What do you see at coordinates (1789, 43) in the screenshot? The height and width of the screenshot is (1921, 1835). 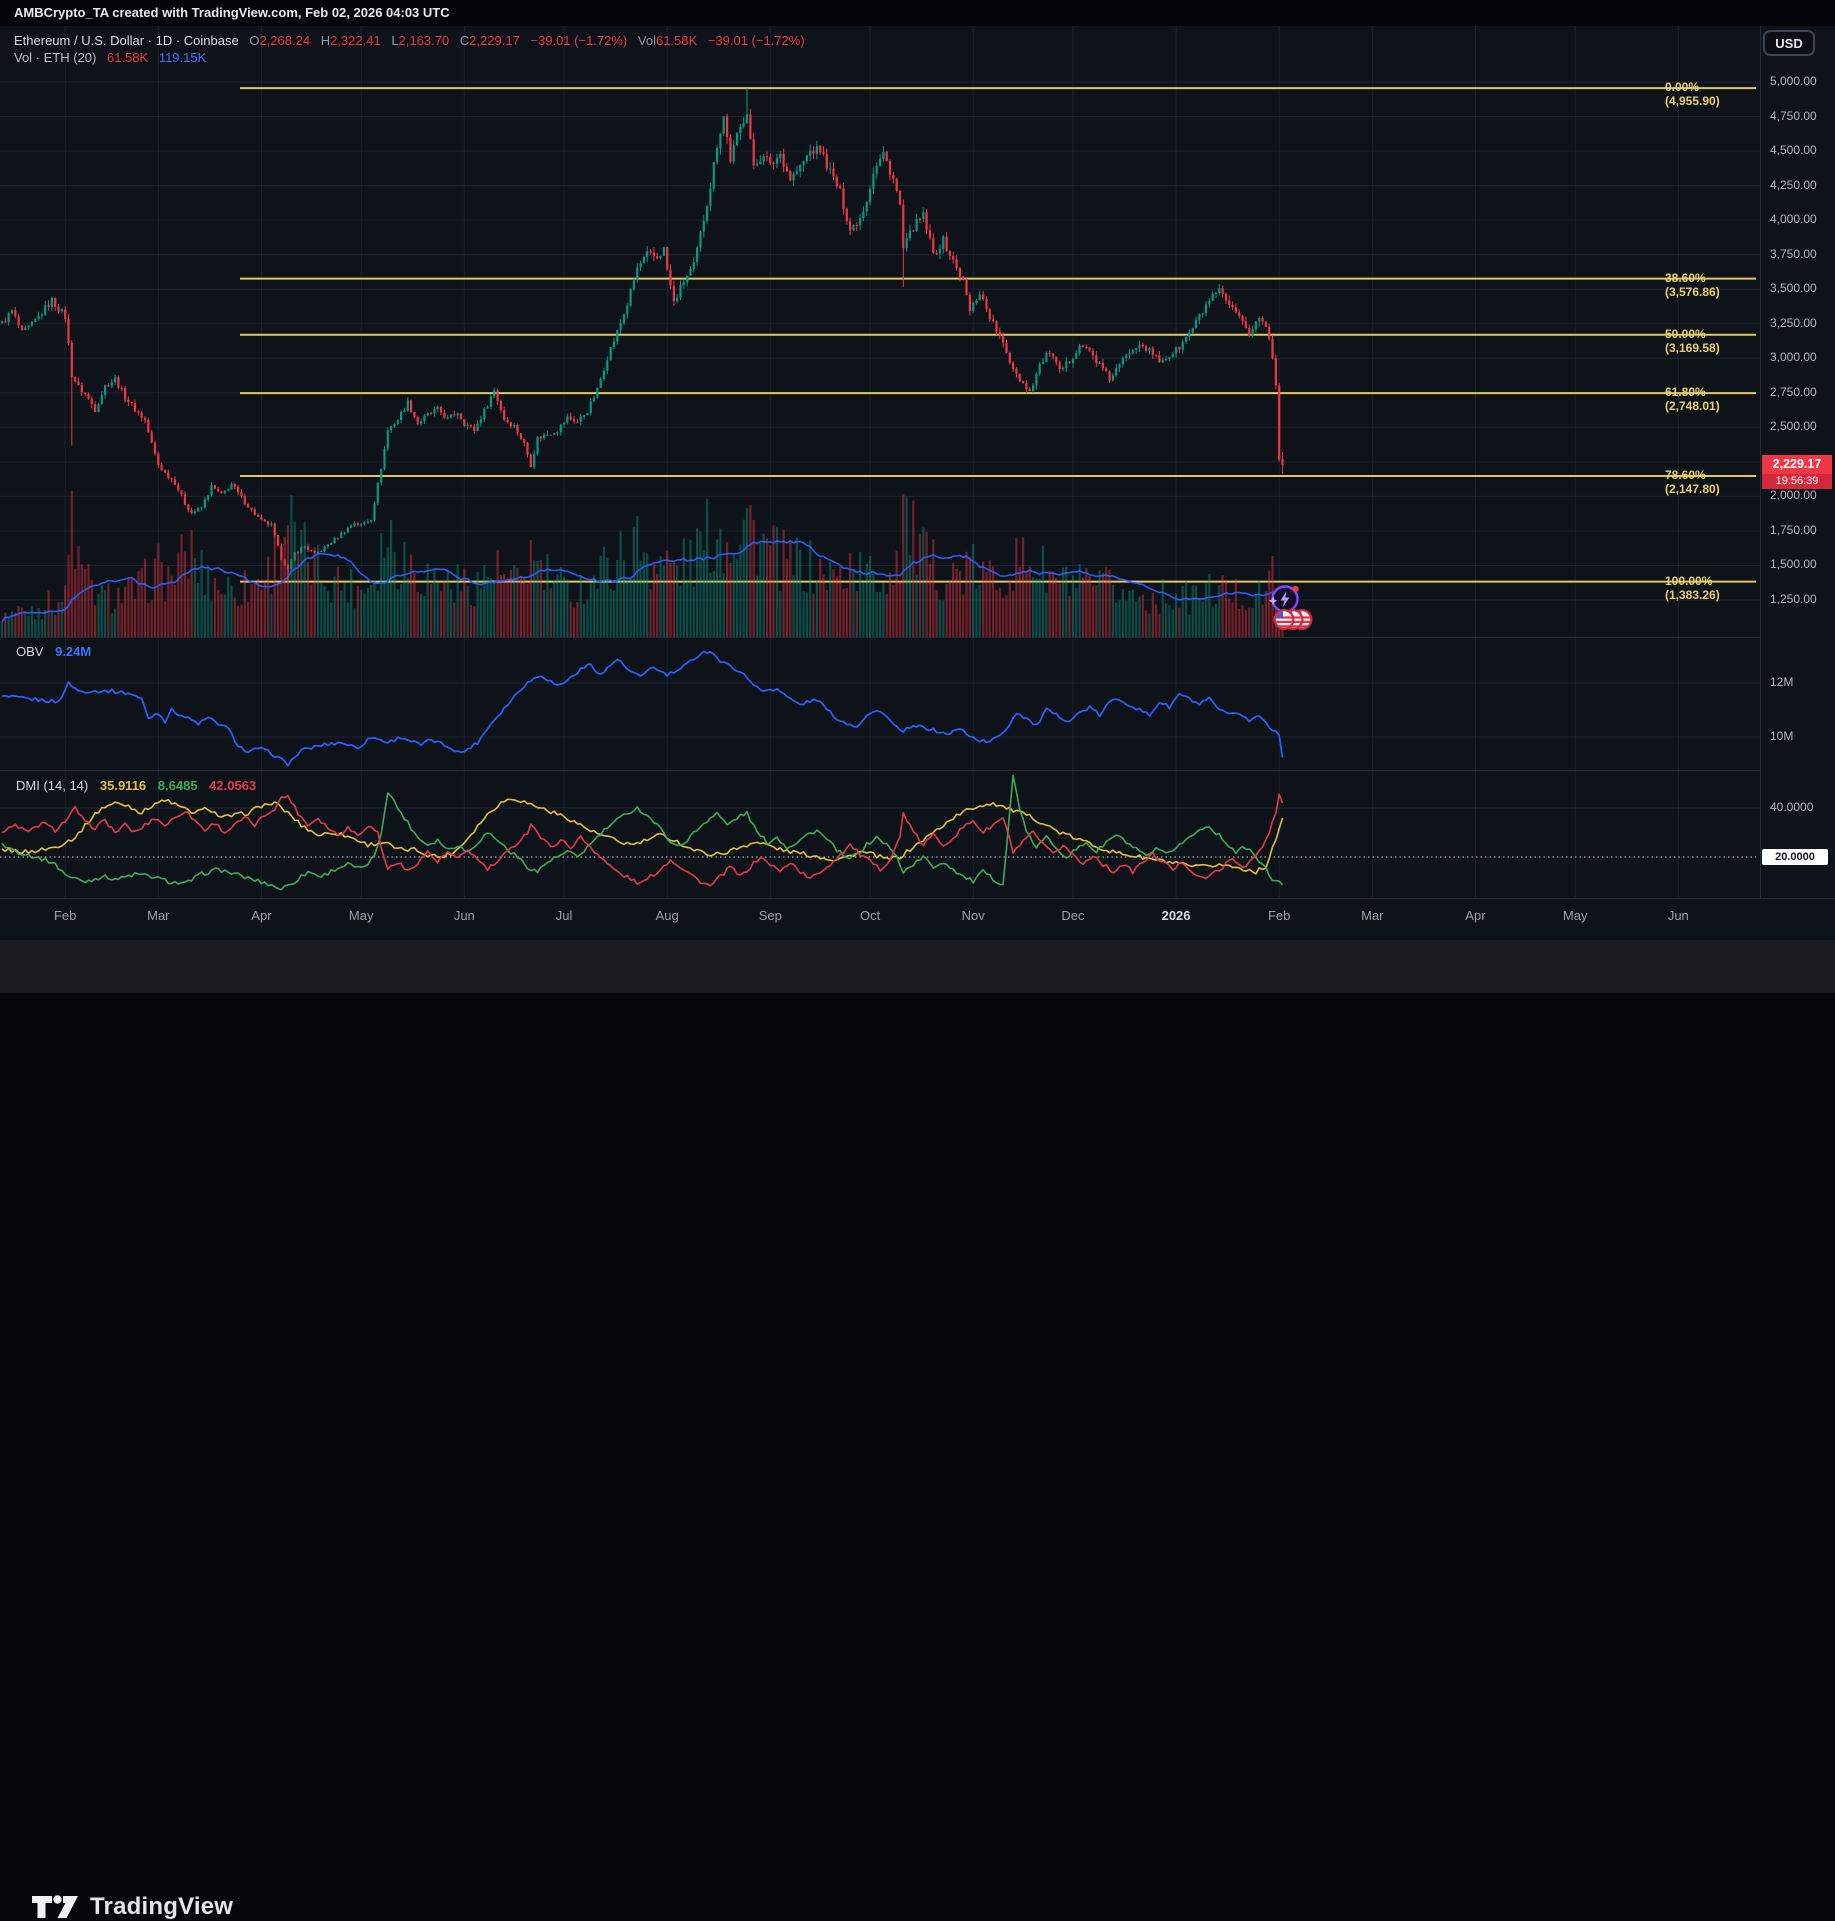 I see `currency-toggle-button: USD` at bounding box center [1789, 43].